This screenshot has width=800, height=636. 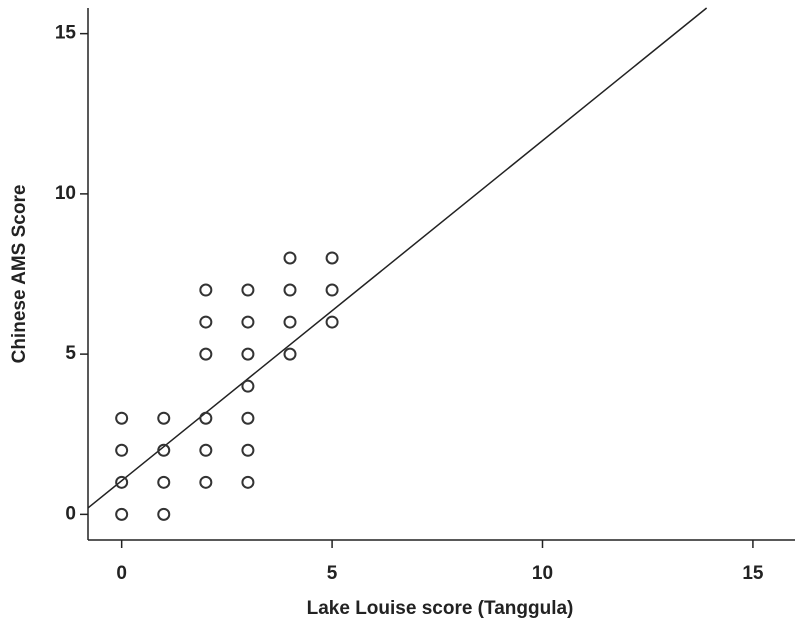 I want to click on x-tick-label: 5, so click(x=332, y=573).